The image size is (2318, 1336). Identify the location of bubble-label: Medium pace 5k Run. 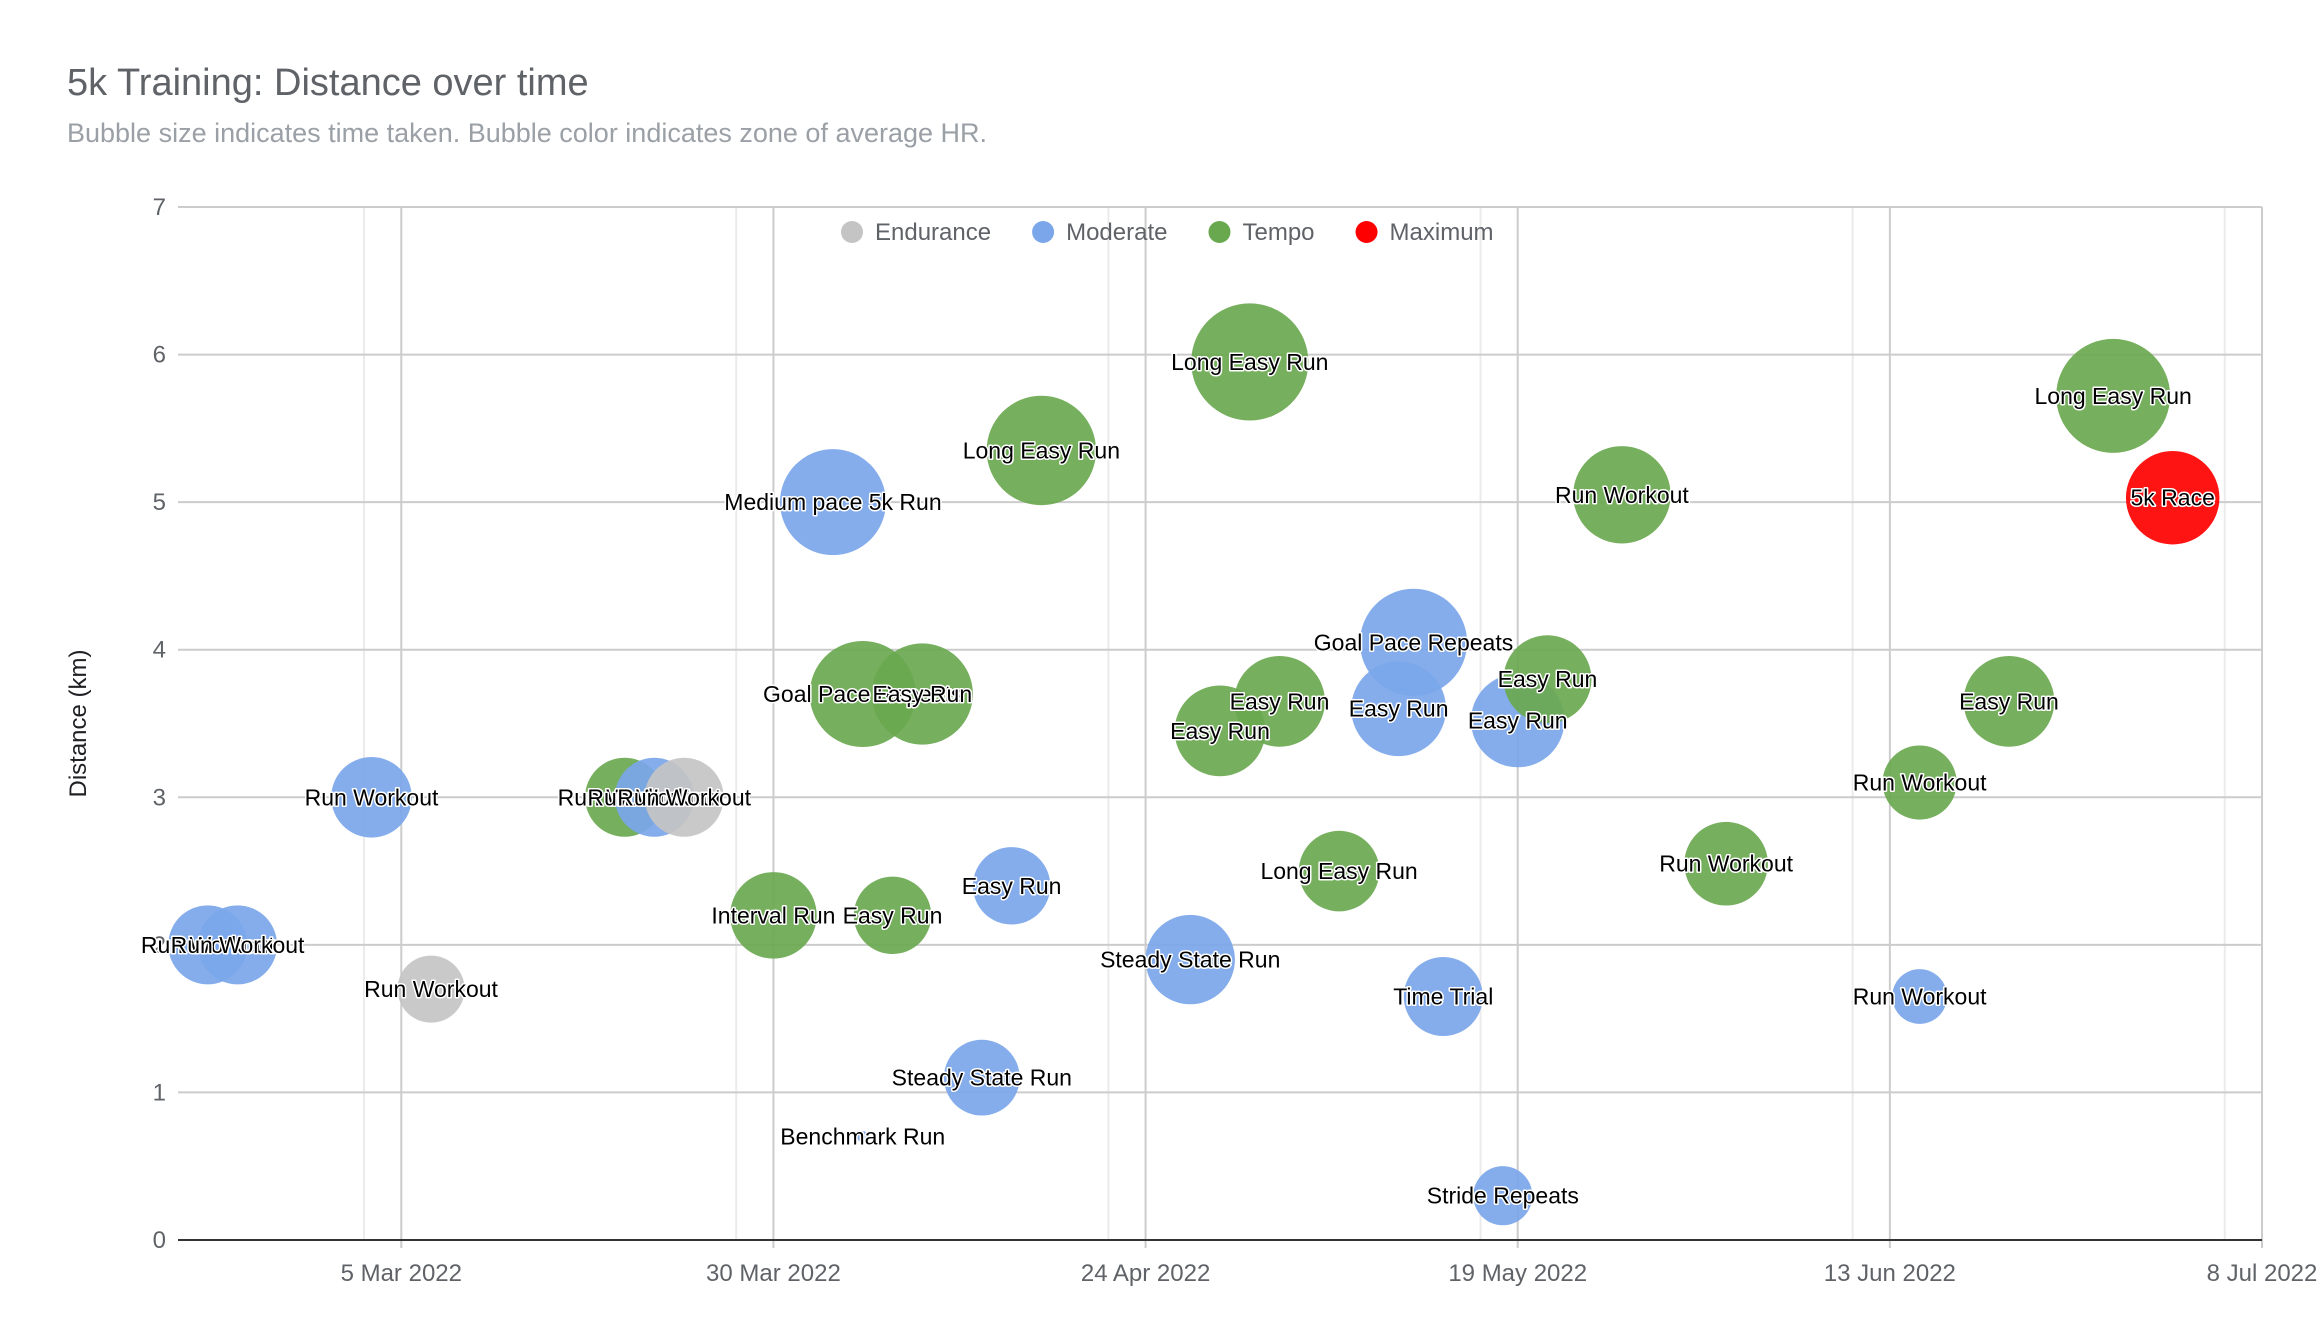
(832, 502).